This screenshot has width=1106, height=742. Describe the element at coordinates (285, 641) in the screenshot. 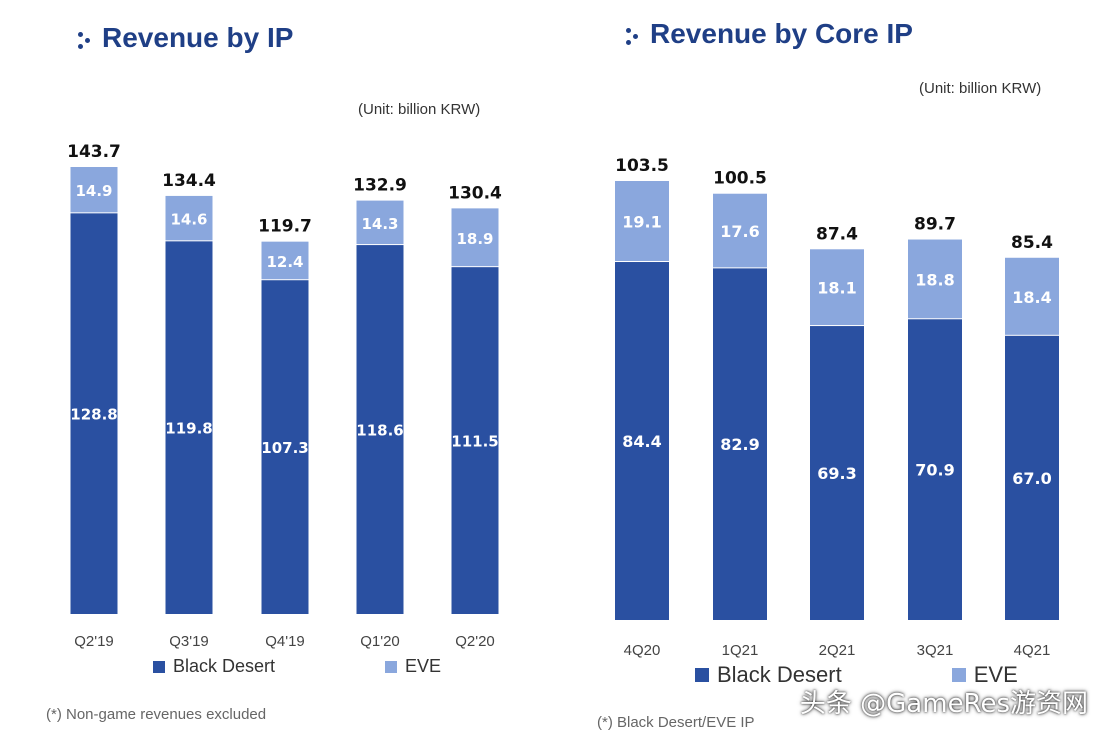

I see `x-tick-label: Q4'19` at that location.